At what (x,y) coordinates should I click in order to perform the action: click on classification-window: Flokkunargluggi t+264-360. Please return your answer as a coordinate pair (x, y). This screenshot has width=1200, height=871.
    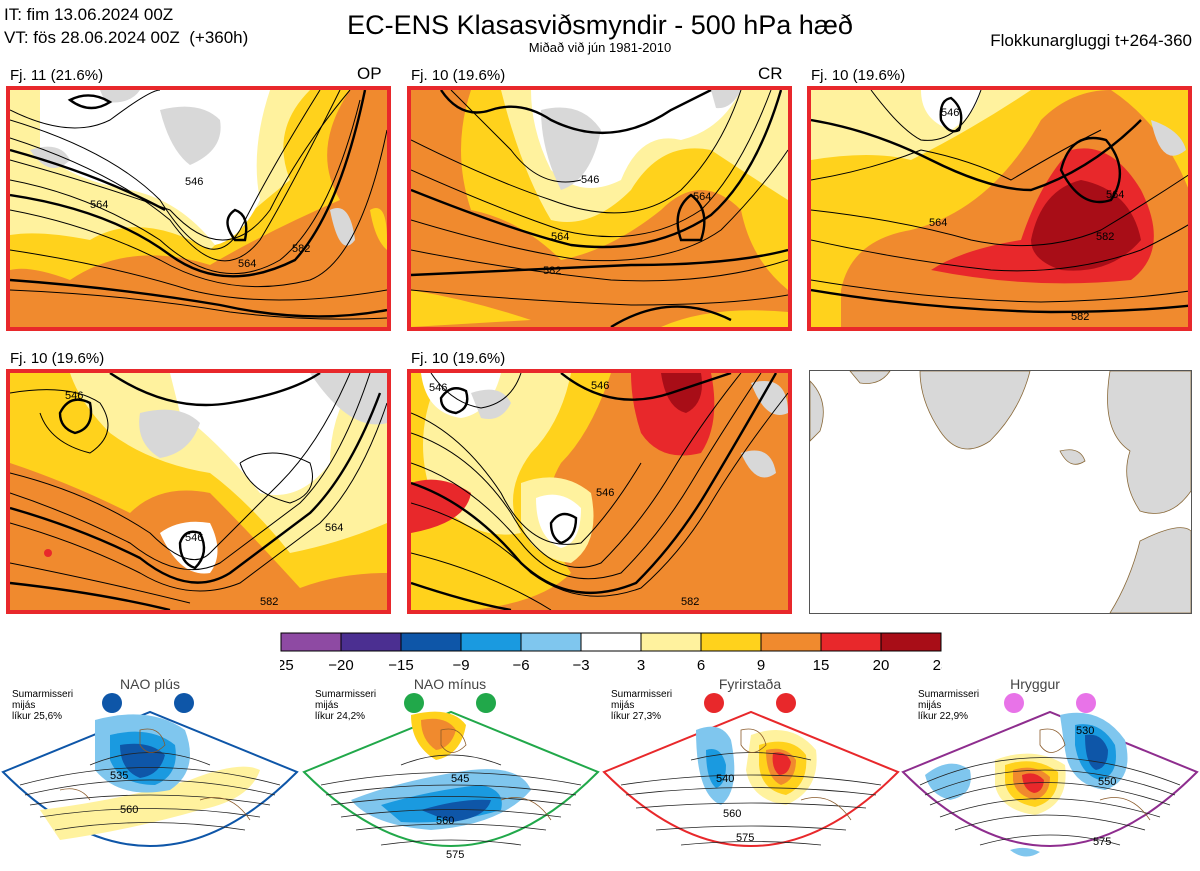
    Looking at the image, I should click on (1091, 40).